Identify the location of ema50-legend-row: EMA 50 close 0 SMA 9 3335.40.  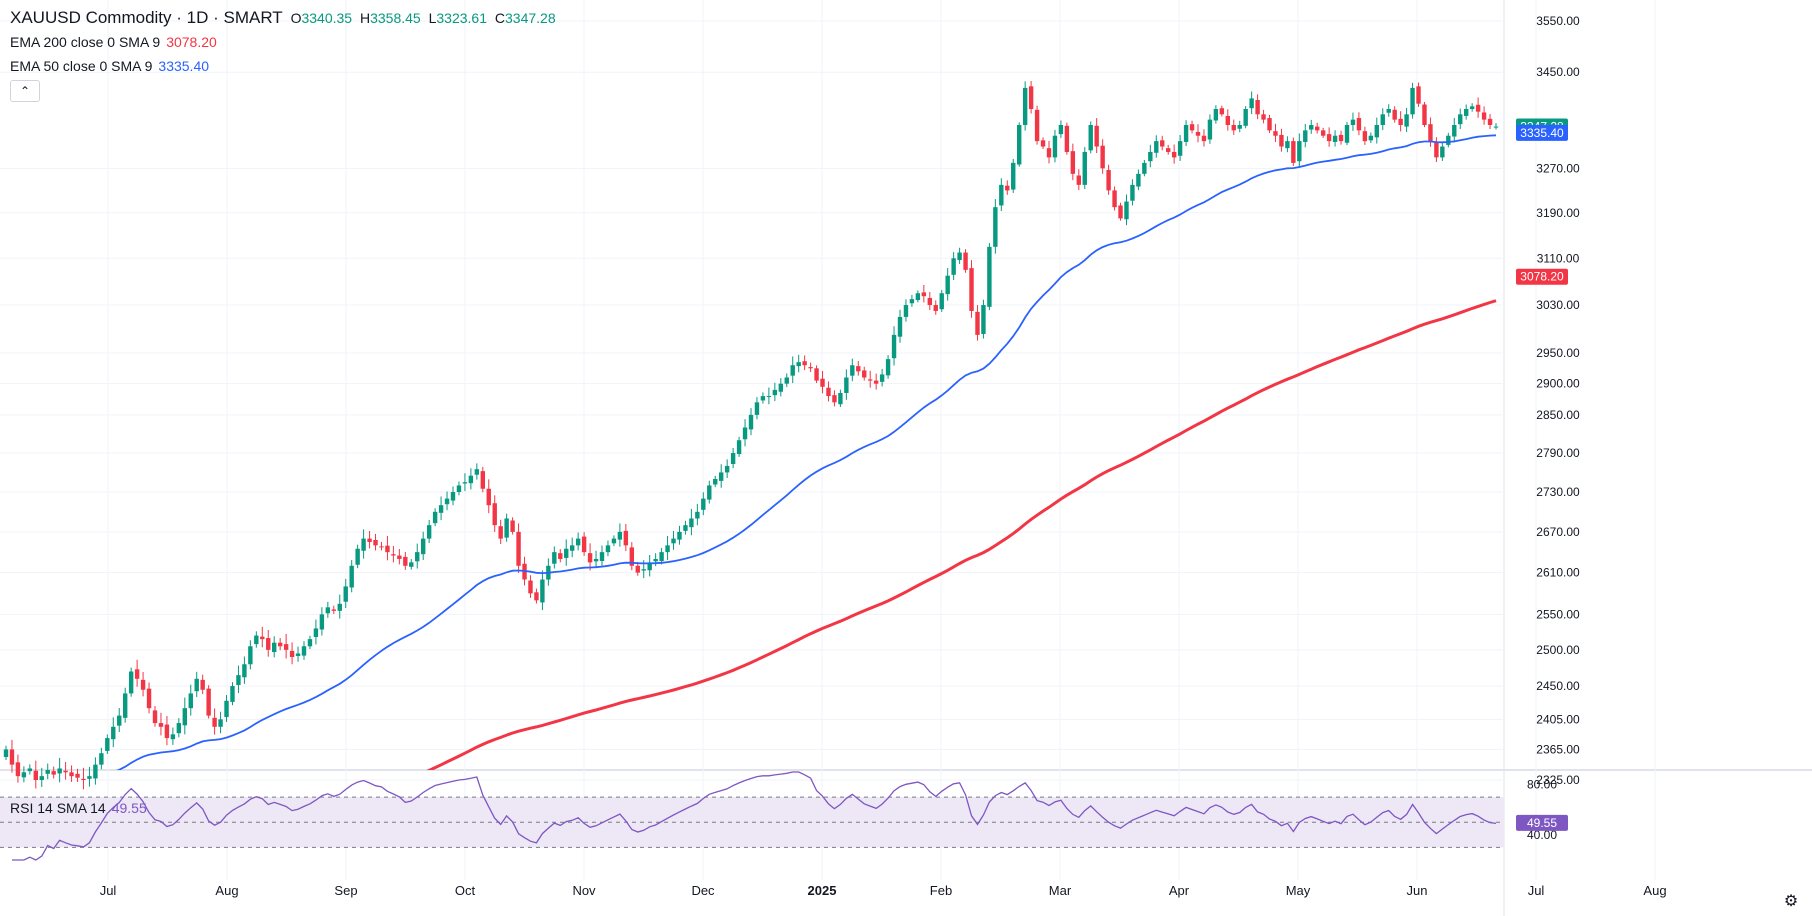
(283, 66).